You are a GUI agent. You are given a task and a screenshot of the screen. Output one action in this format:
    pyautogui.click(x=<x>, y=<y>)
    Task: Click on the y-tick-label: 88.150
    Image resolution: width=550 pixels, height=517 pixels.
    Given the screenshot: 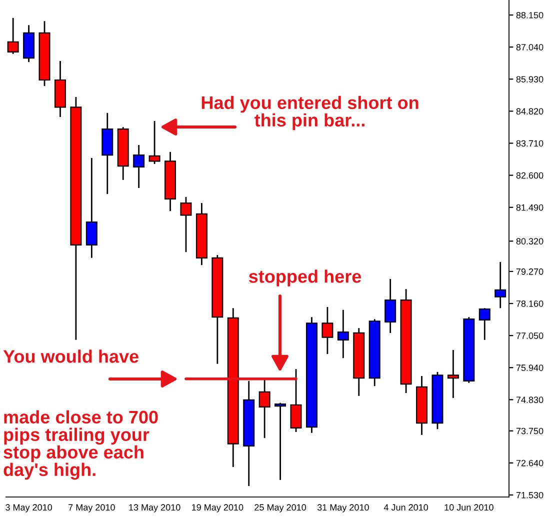 What is the action you would take?
    pyautogui.click(x=530, y=15)
    